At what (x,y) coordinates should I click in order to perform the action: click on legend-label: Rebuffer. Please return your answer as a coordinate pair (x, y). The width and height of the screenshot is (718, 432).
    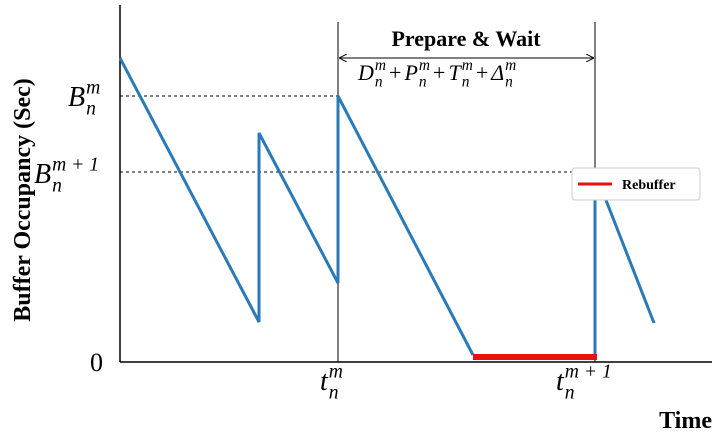
    Looking at the image, I should click on (649, 185).